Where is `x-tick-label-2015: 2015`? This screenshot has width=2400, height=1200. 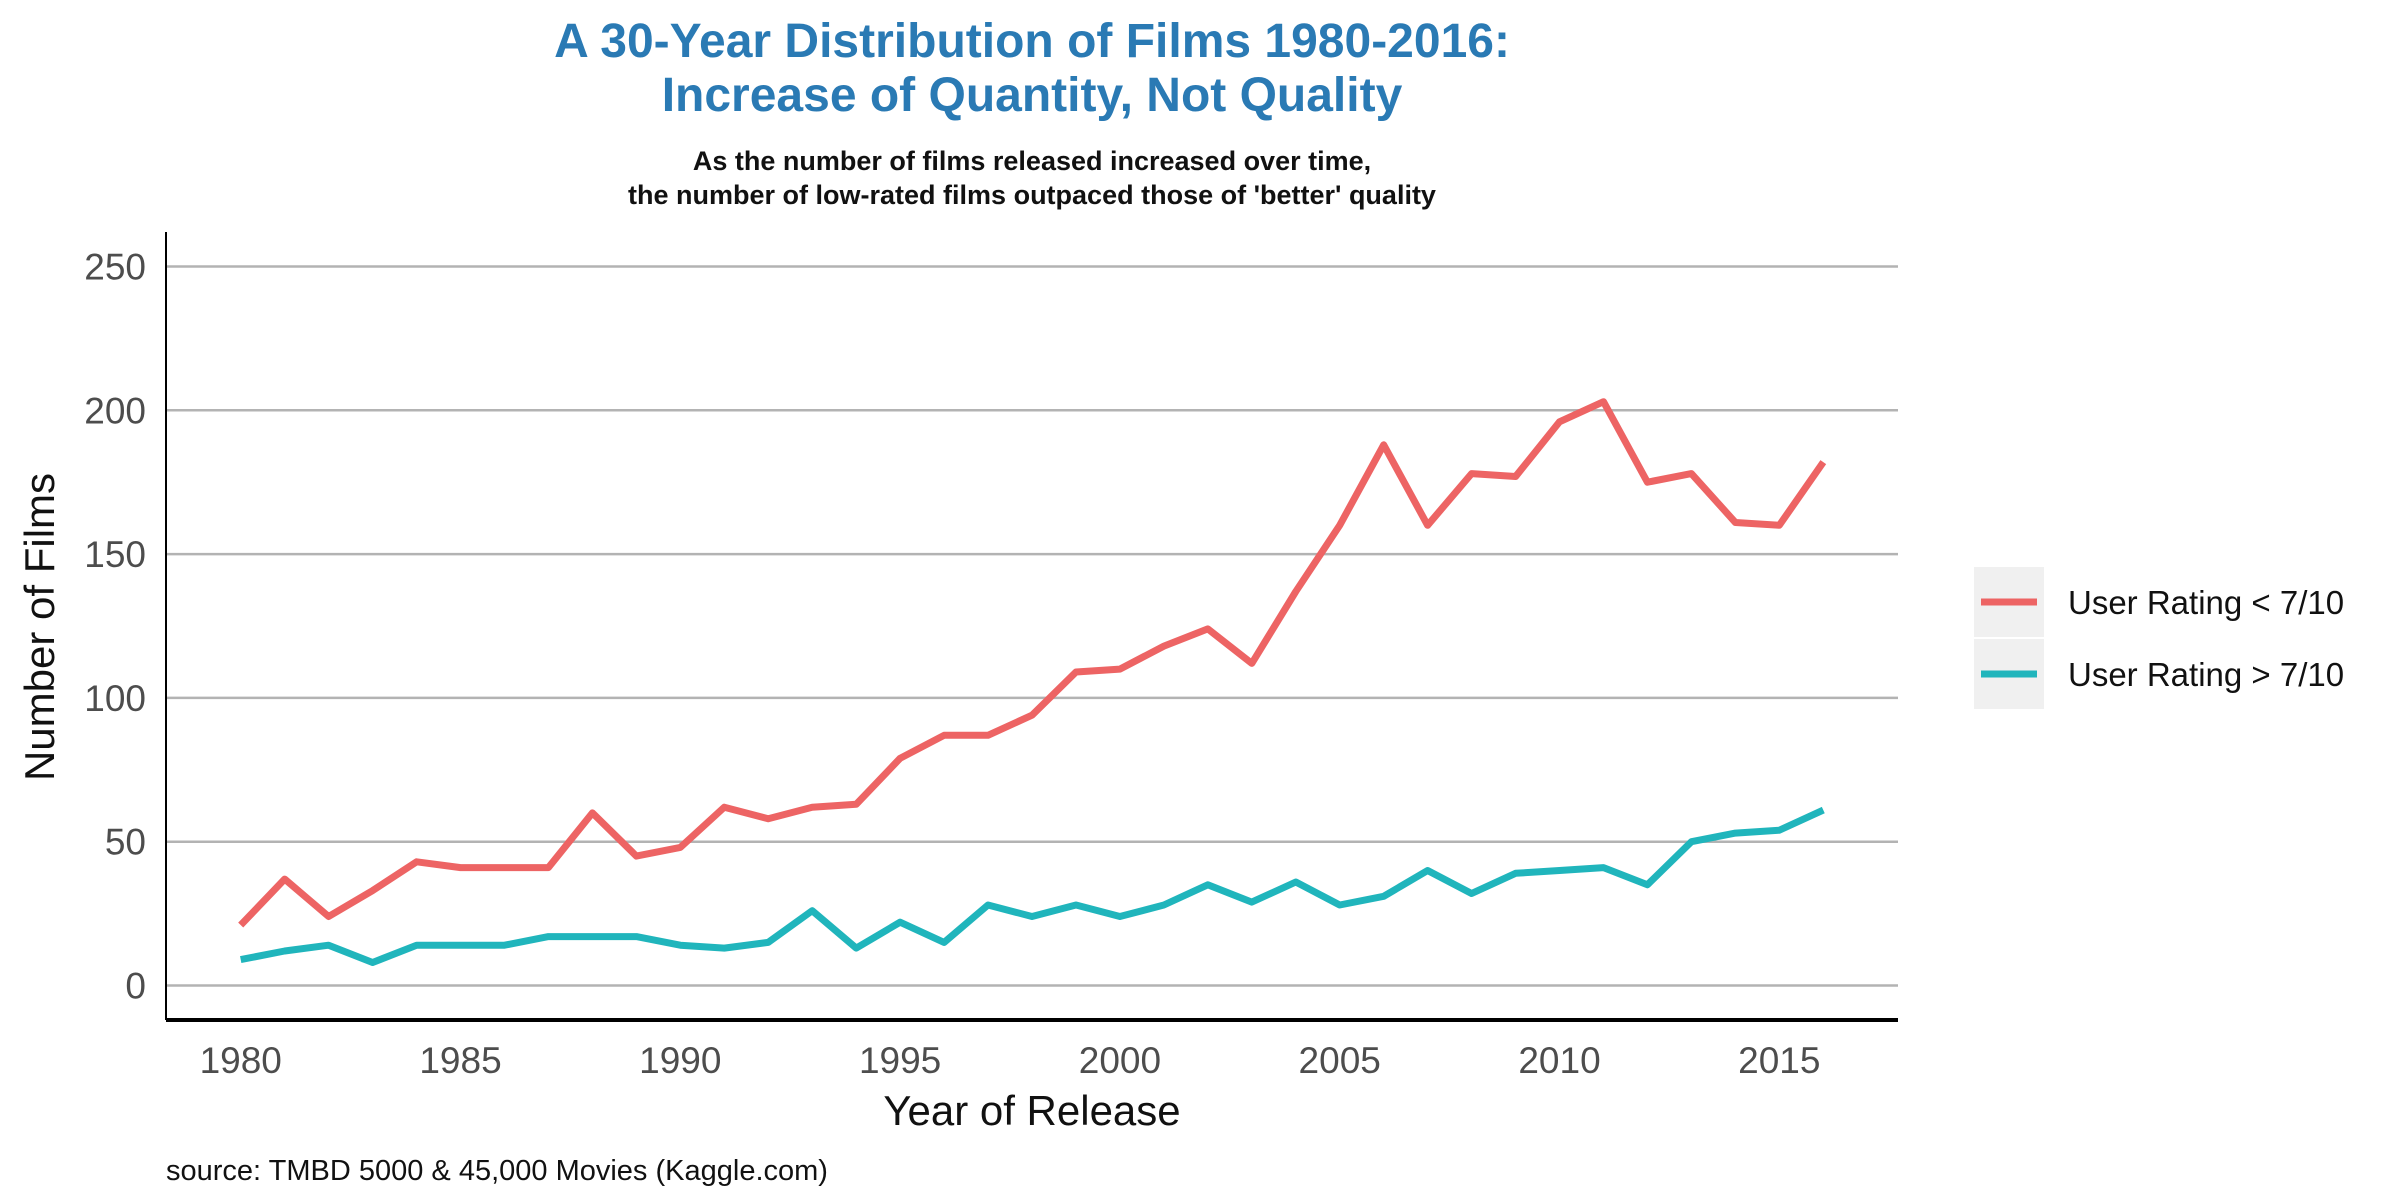
x-tick-label-2015: 2015 is located at coordinates (1779, 1060).